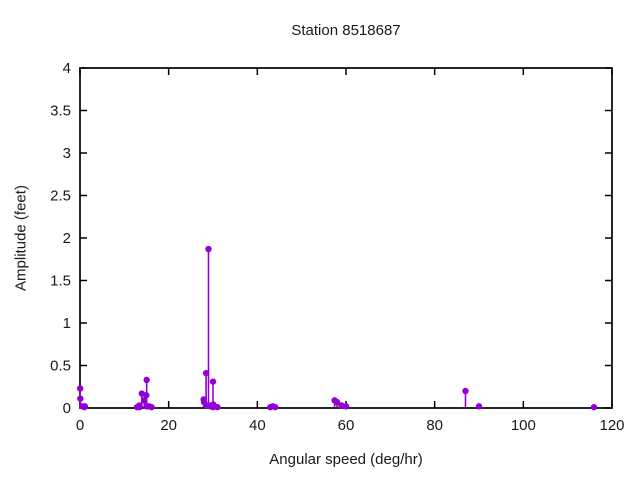 This screenshot has height=480, width=640. Describe the element at coordinates (346, 30) in the screenshot. I see `chart-title: Station 8518687` at that location.